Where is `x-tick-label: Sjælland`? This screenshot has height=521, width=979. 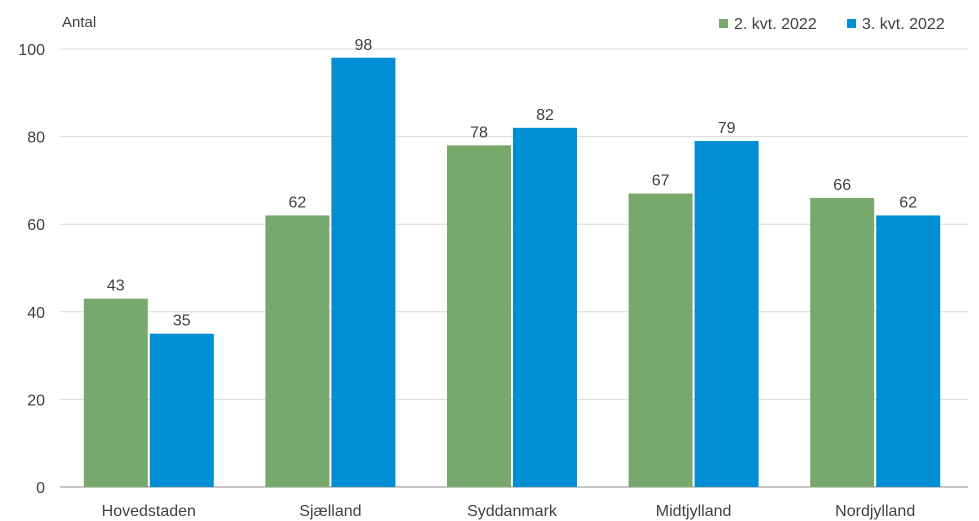
x-tick-label: Sjælland is located at coordinates (330, 511).